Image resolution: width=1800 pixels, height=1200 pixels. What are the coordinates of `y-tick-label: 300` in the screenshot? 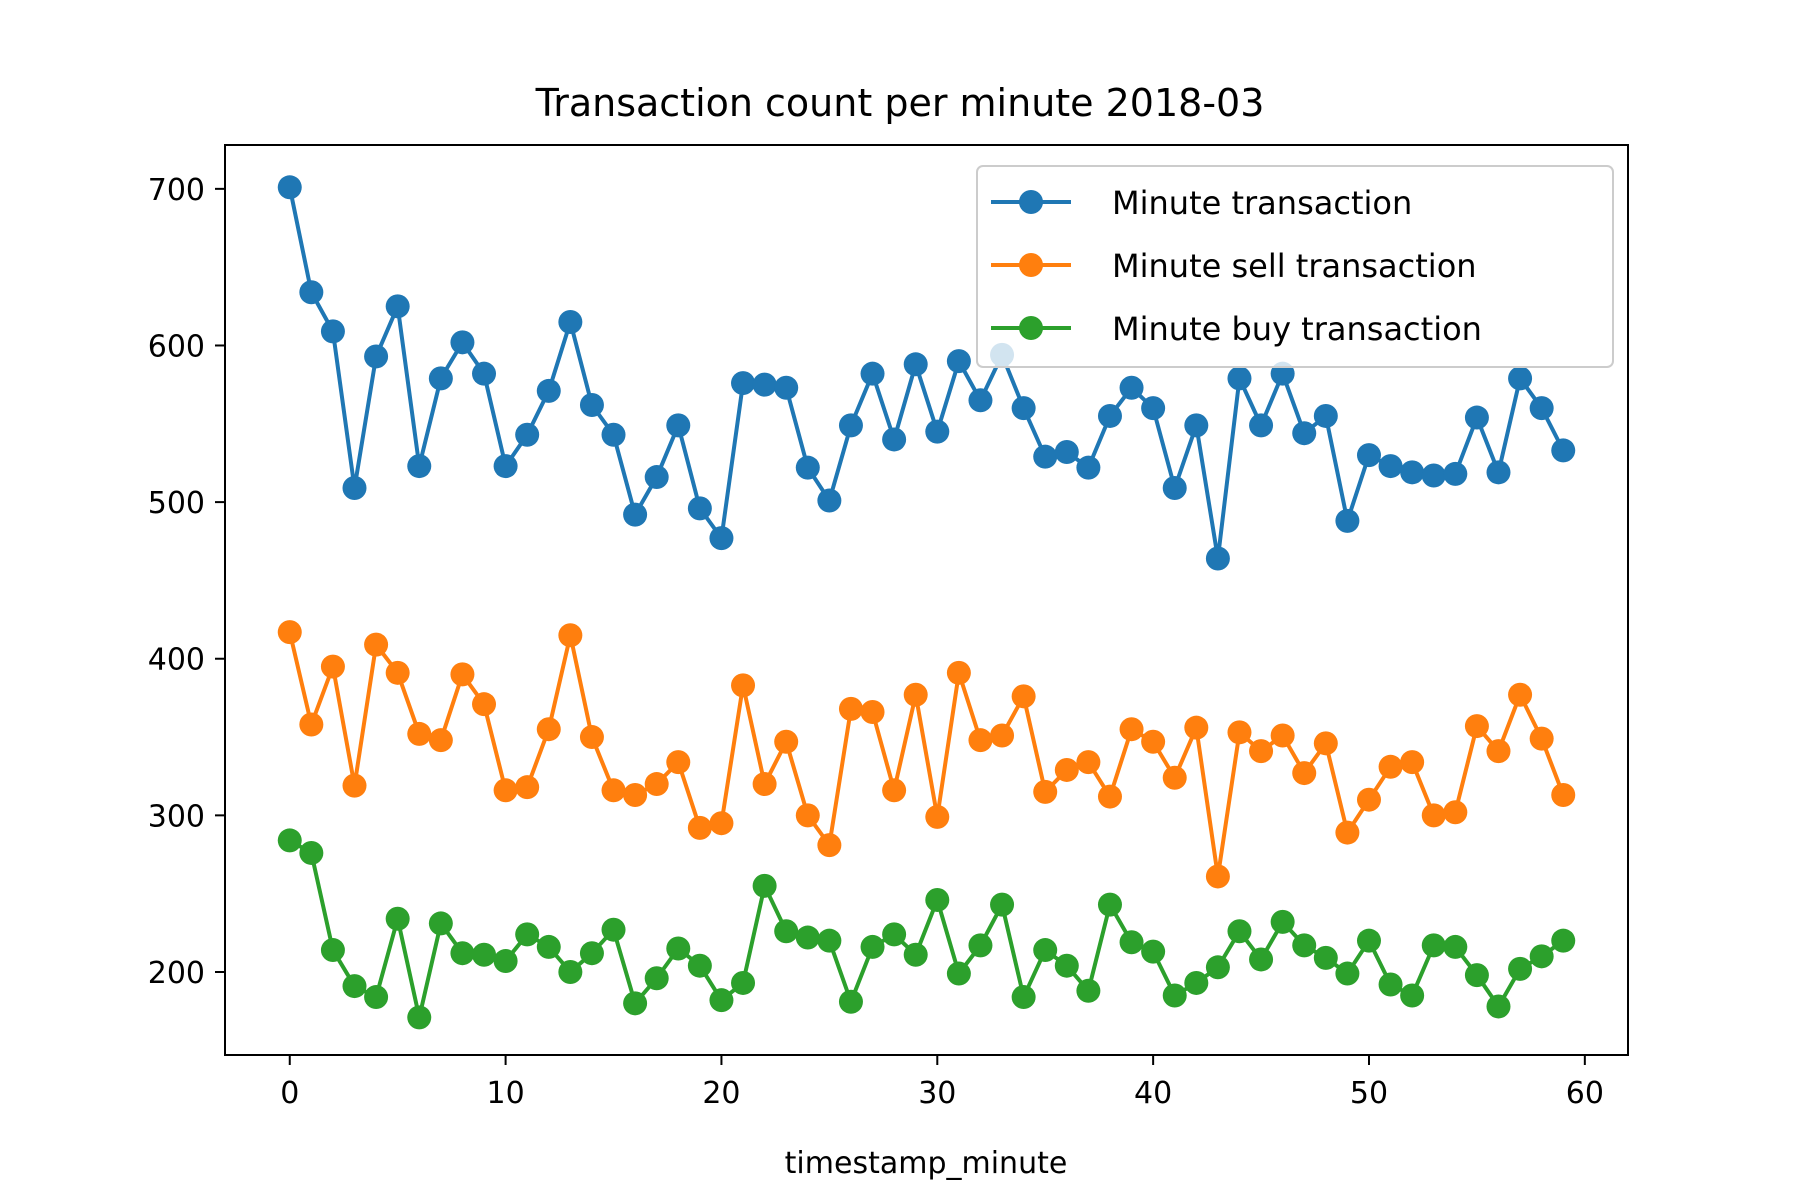 It's located at (176, 816).